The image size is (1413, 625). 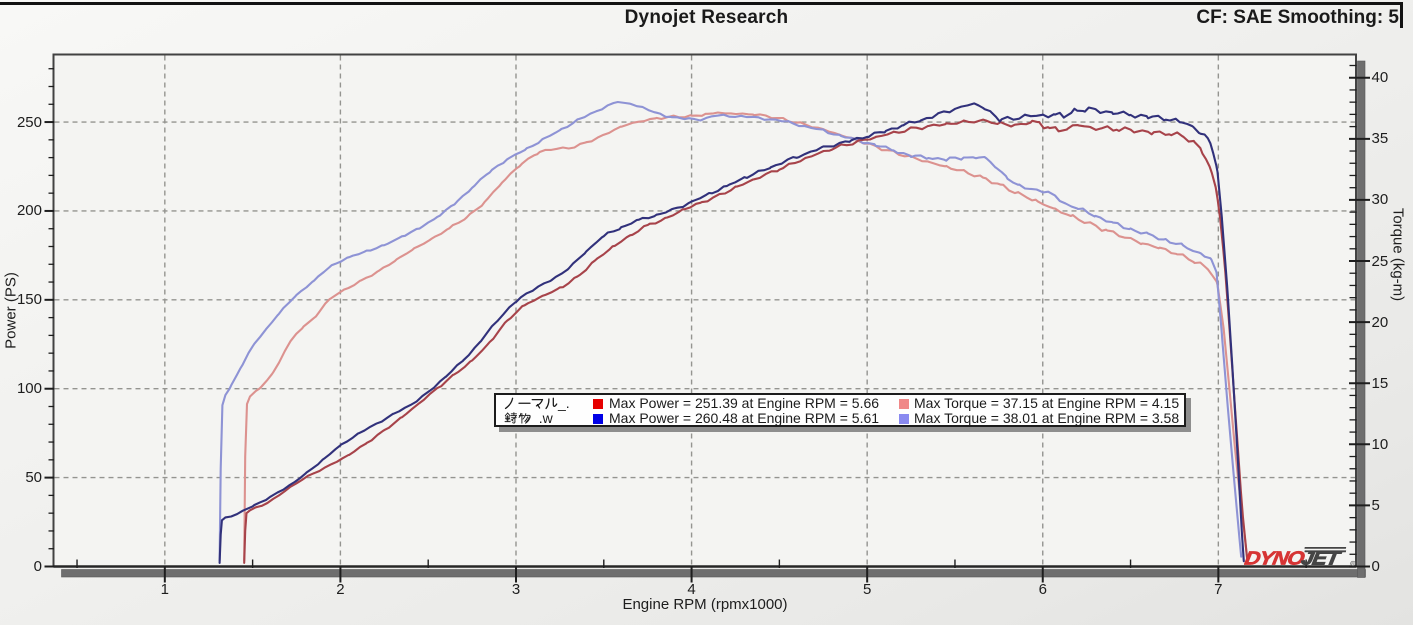 I want to click on correction-smoothing-label: CF: SAE Smoothing: 5, so click(x=1297, y=17).